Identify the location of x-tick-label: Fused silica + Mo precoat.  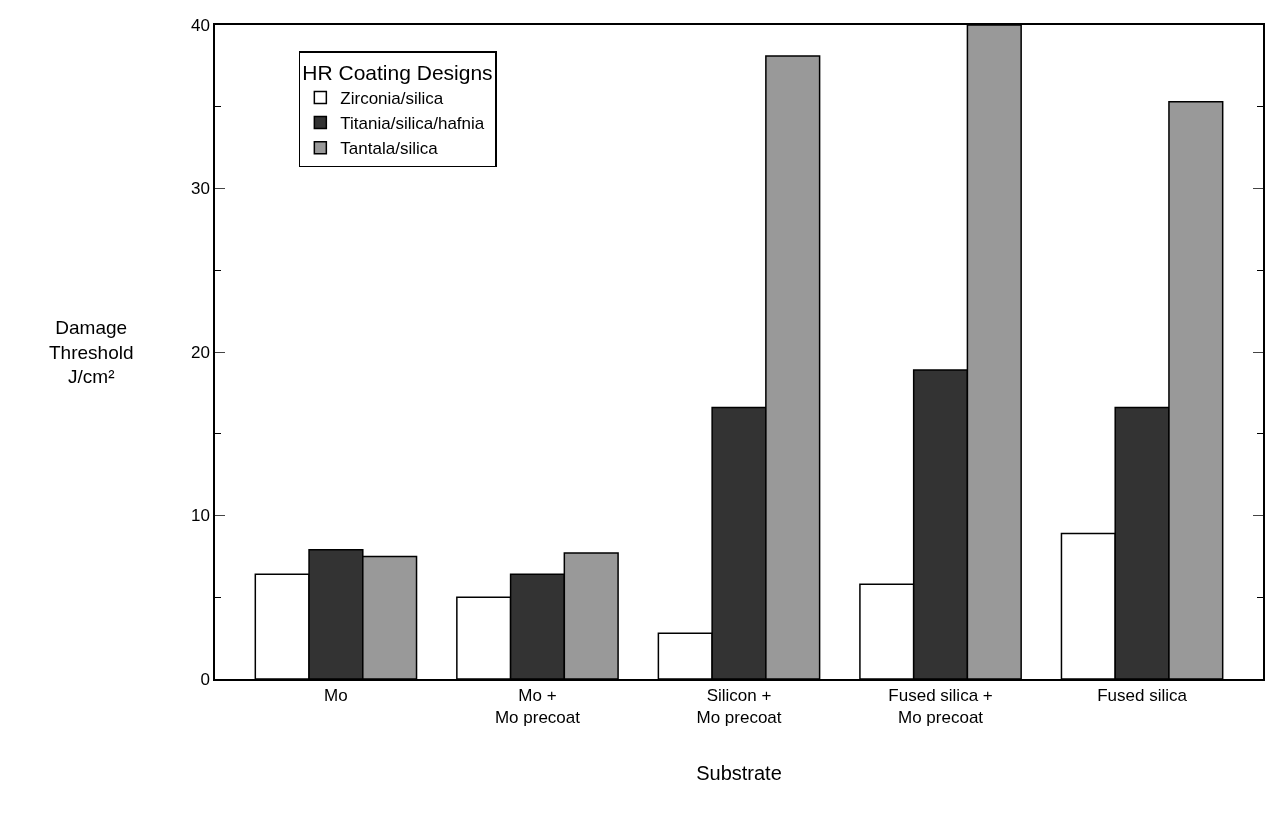
(940, 707).